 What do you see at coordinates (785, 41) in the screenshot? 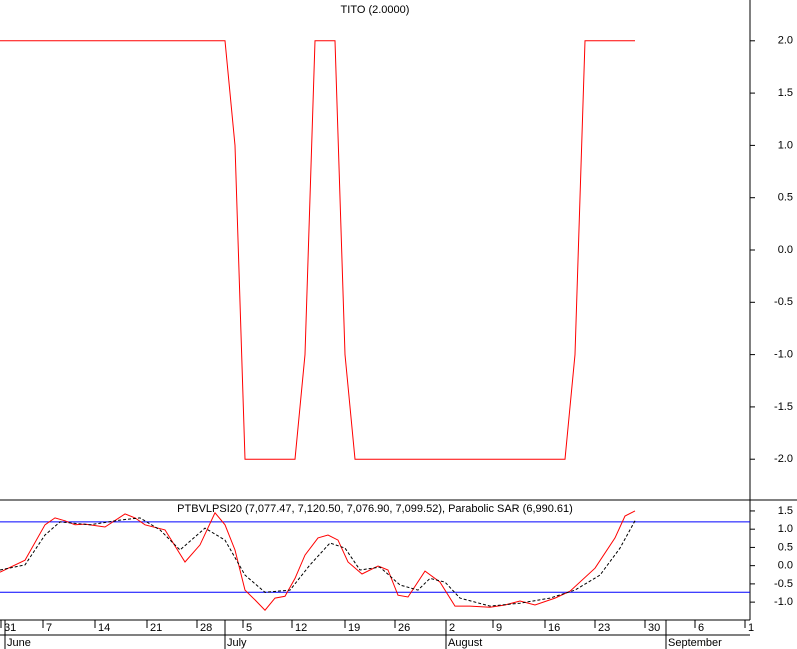
I see `y-tick-label: 2.0` at bounding box center [785, 41].